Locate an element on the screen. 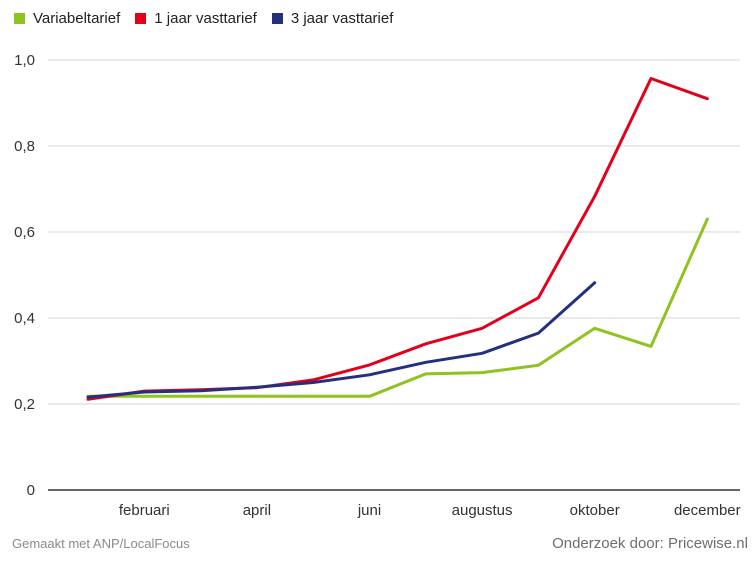 This screenshot has height=565, width=756. series-line-3-jaar-vasttarief is located at coordinates (341, 340).